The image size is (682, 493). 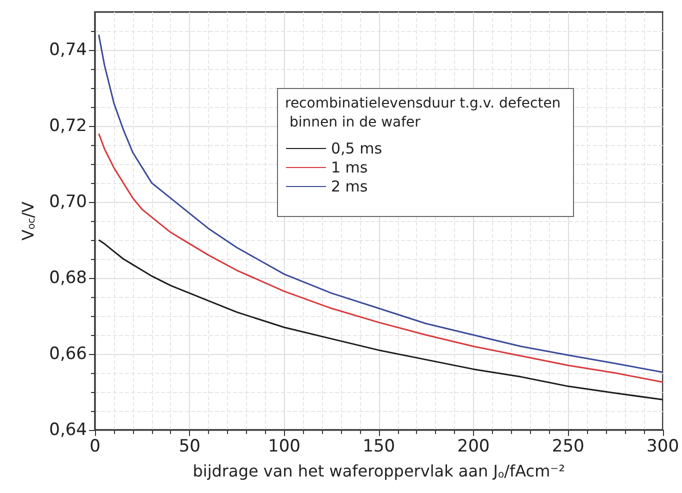 What do you see at coordinates (95, 446) in the screenshot?
I see `x-tick-label: 0` at bounding box center [95, 446].